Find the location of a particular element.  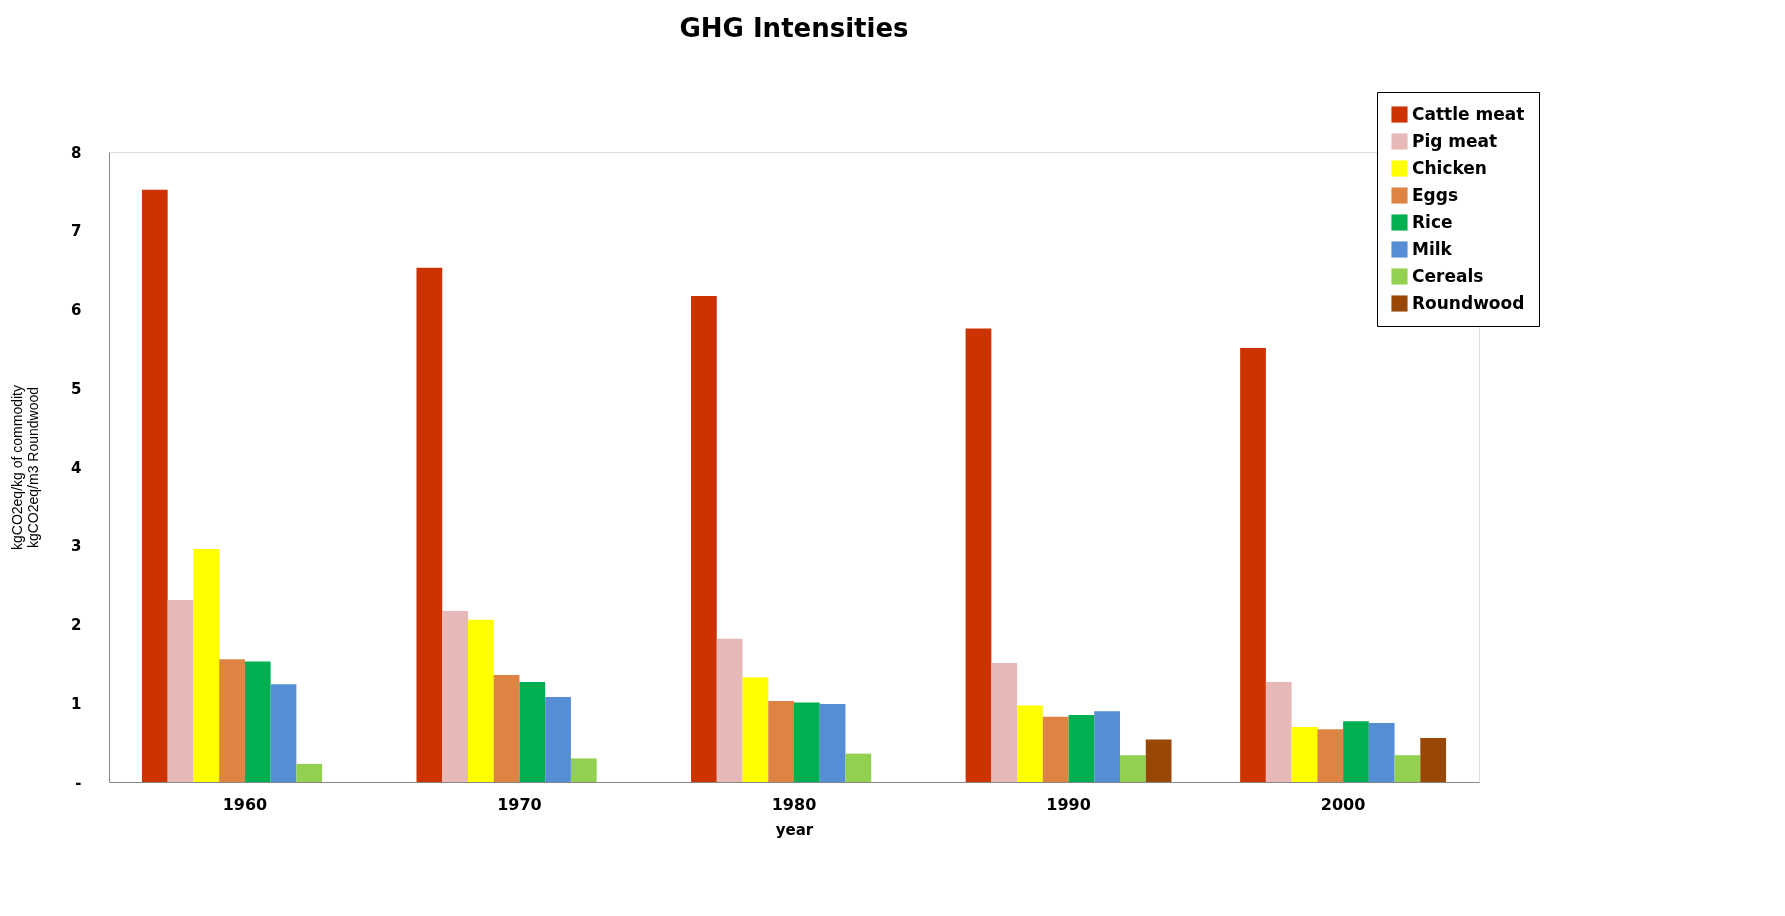

legend-label: Pig meat is located at coordinates (1455, 140).